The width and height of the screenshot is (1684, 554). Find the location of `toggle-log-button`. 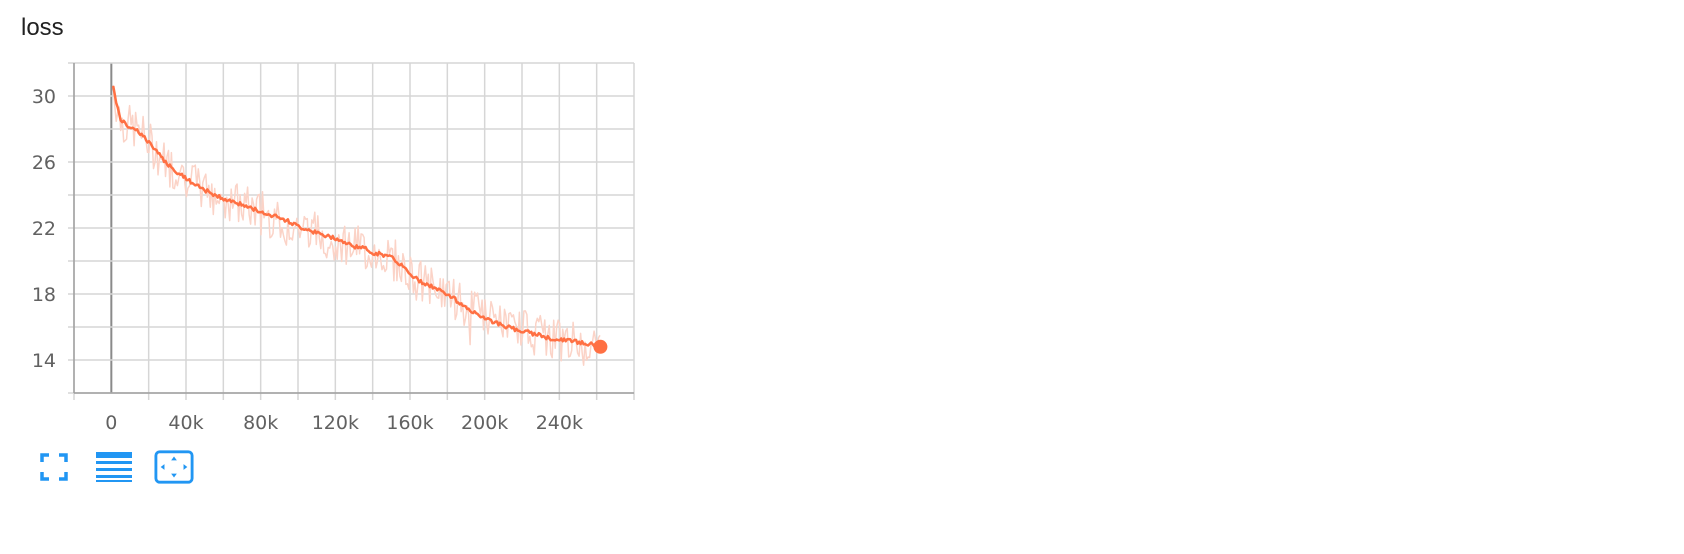

toggle-log-button is located at coordinates (114, 467).